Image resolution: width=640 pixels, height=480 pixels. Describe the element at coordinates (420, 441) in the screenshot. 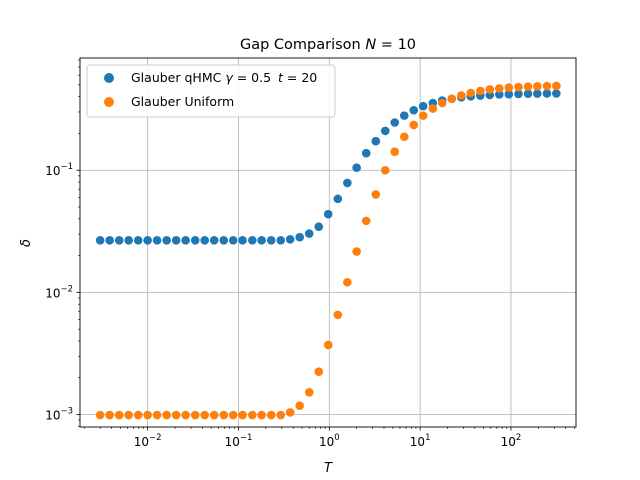

I see `x-tick-label: 10¹` at that location.